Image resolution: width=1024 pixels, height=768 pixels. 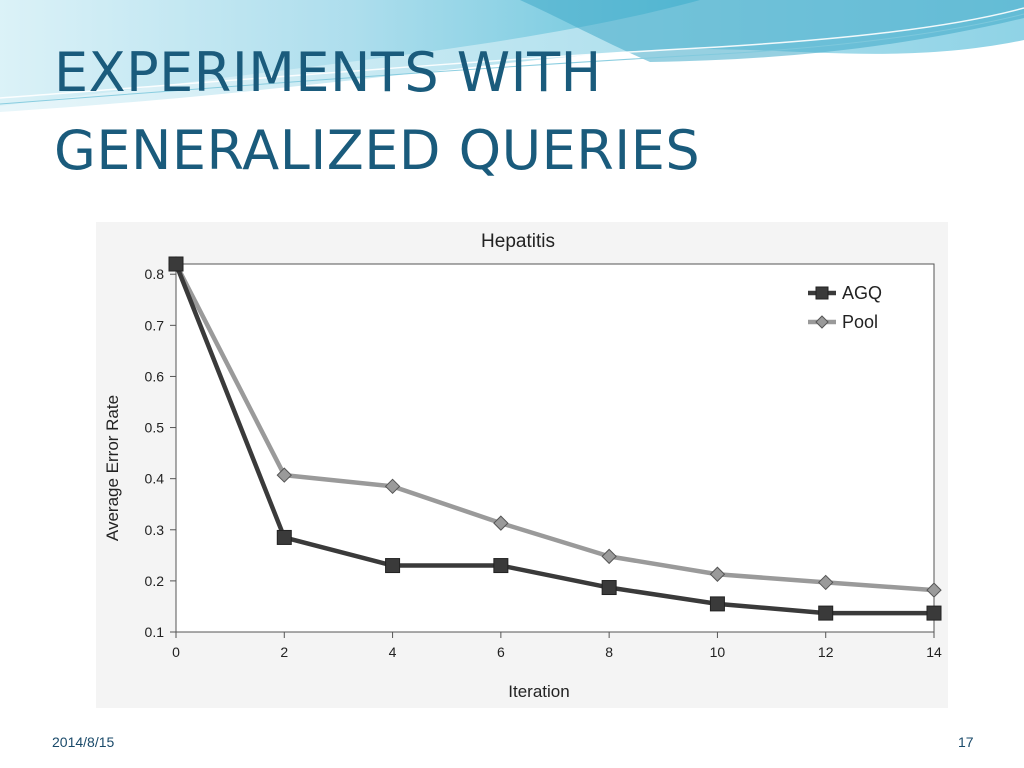 I want to click on y-tick-label: 0.6, so click(x=155, y=376).